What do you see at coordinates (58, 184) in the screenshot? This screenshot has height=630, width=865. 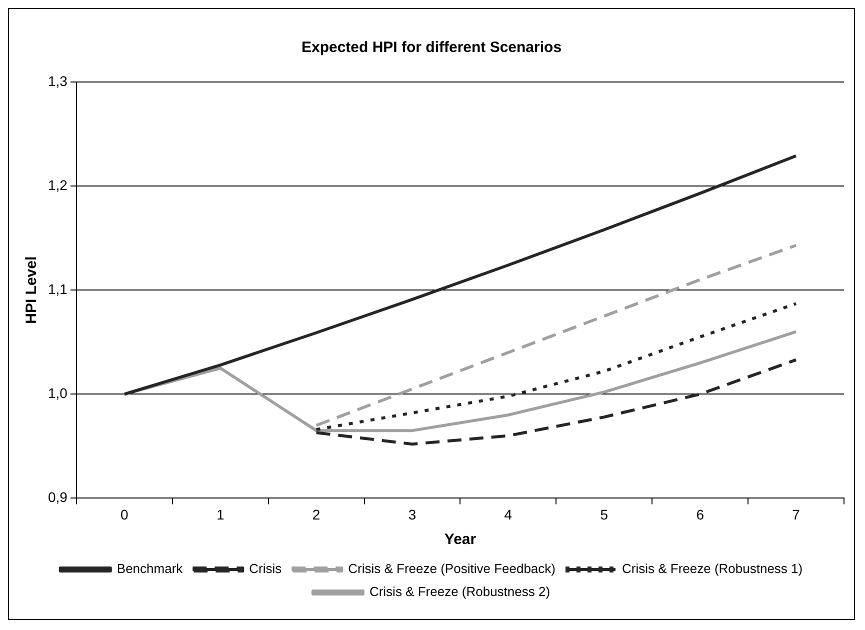 I see `y-tick-label: 1,2` at bounding box center [58, 184].